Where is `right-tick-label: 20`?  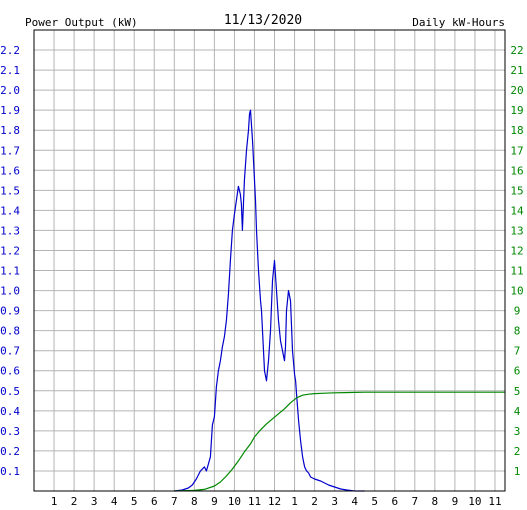 right-tick-label: 20 is located at coordinates (516, 90).